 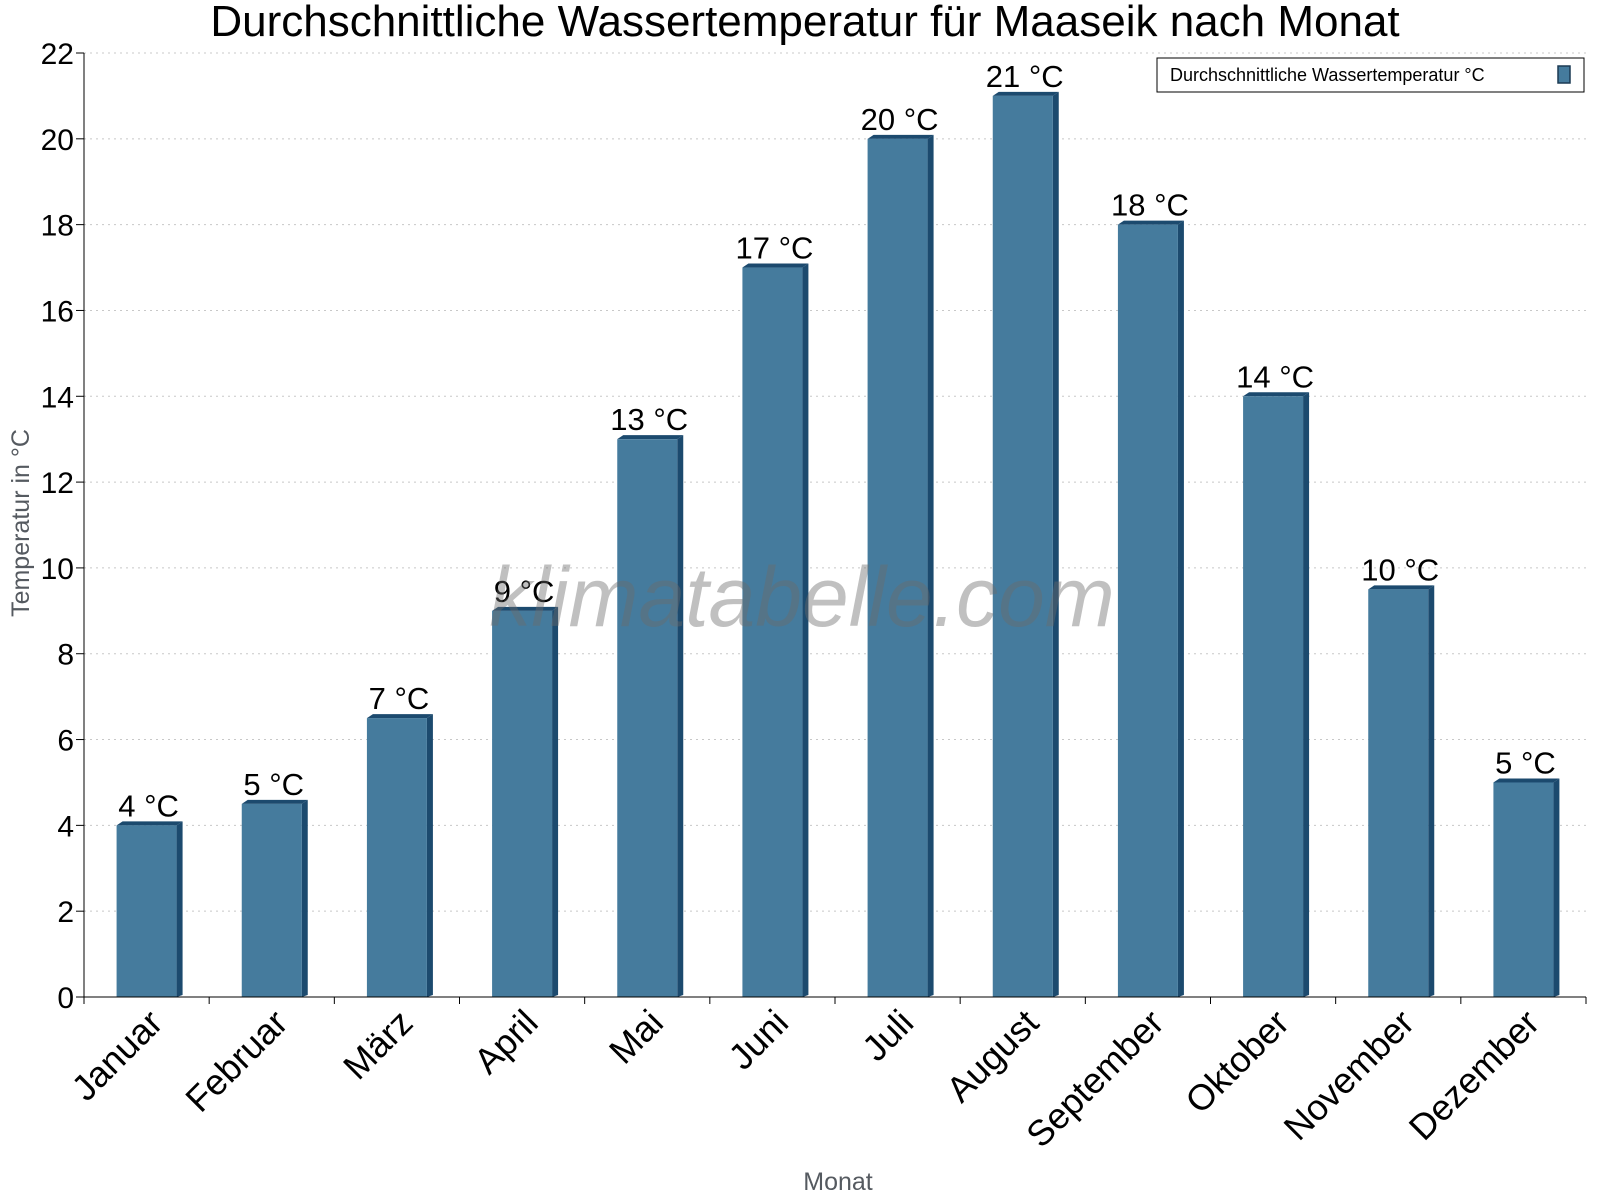 I want to click on data-label: 17 °C, so click(x=774, y=248).